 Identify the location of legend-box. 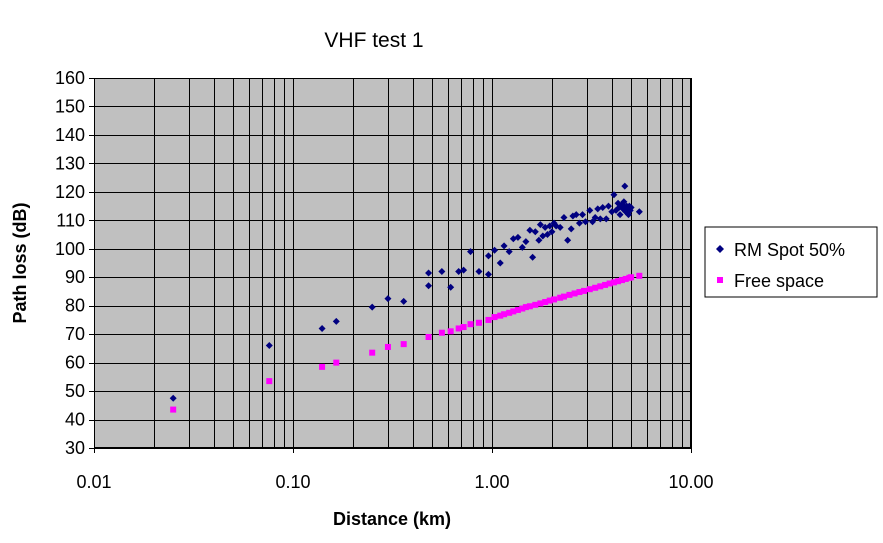
(791, 262).